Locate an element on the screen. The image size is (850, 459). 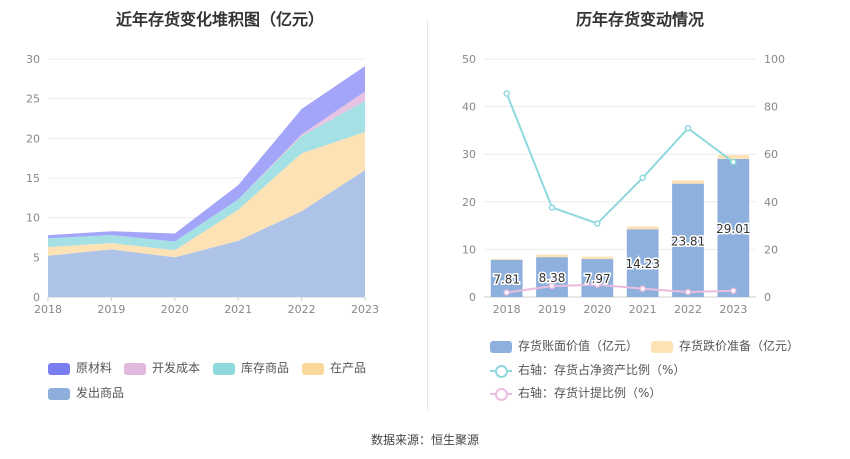
legend-item-book-value: 存货账面价值（亿元） is located at coordinates (564, 345).